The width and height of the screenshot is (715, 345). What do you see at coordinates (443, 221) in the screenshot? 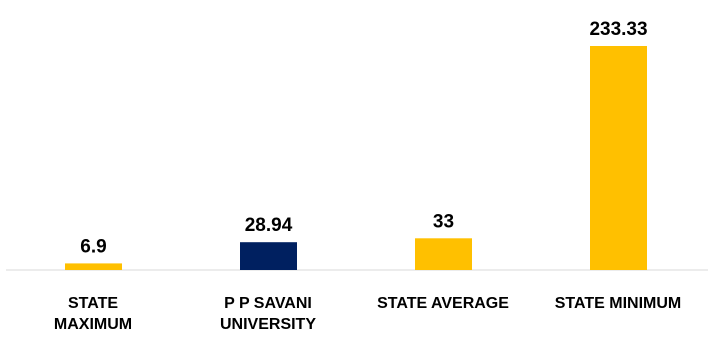
I see `data-label-state-average: 33` at bounding box center [443, 221].